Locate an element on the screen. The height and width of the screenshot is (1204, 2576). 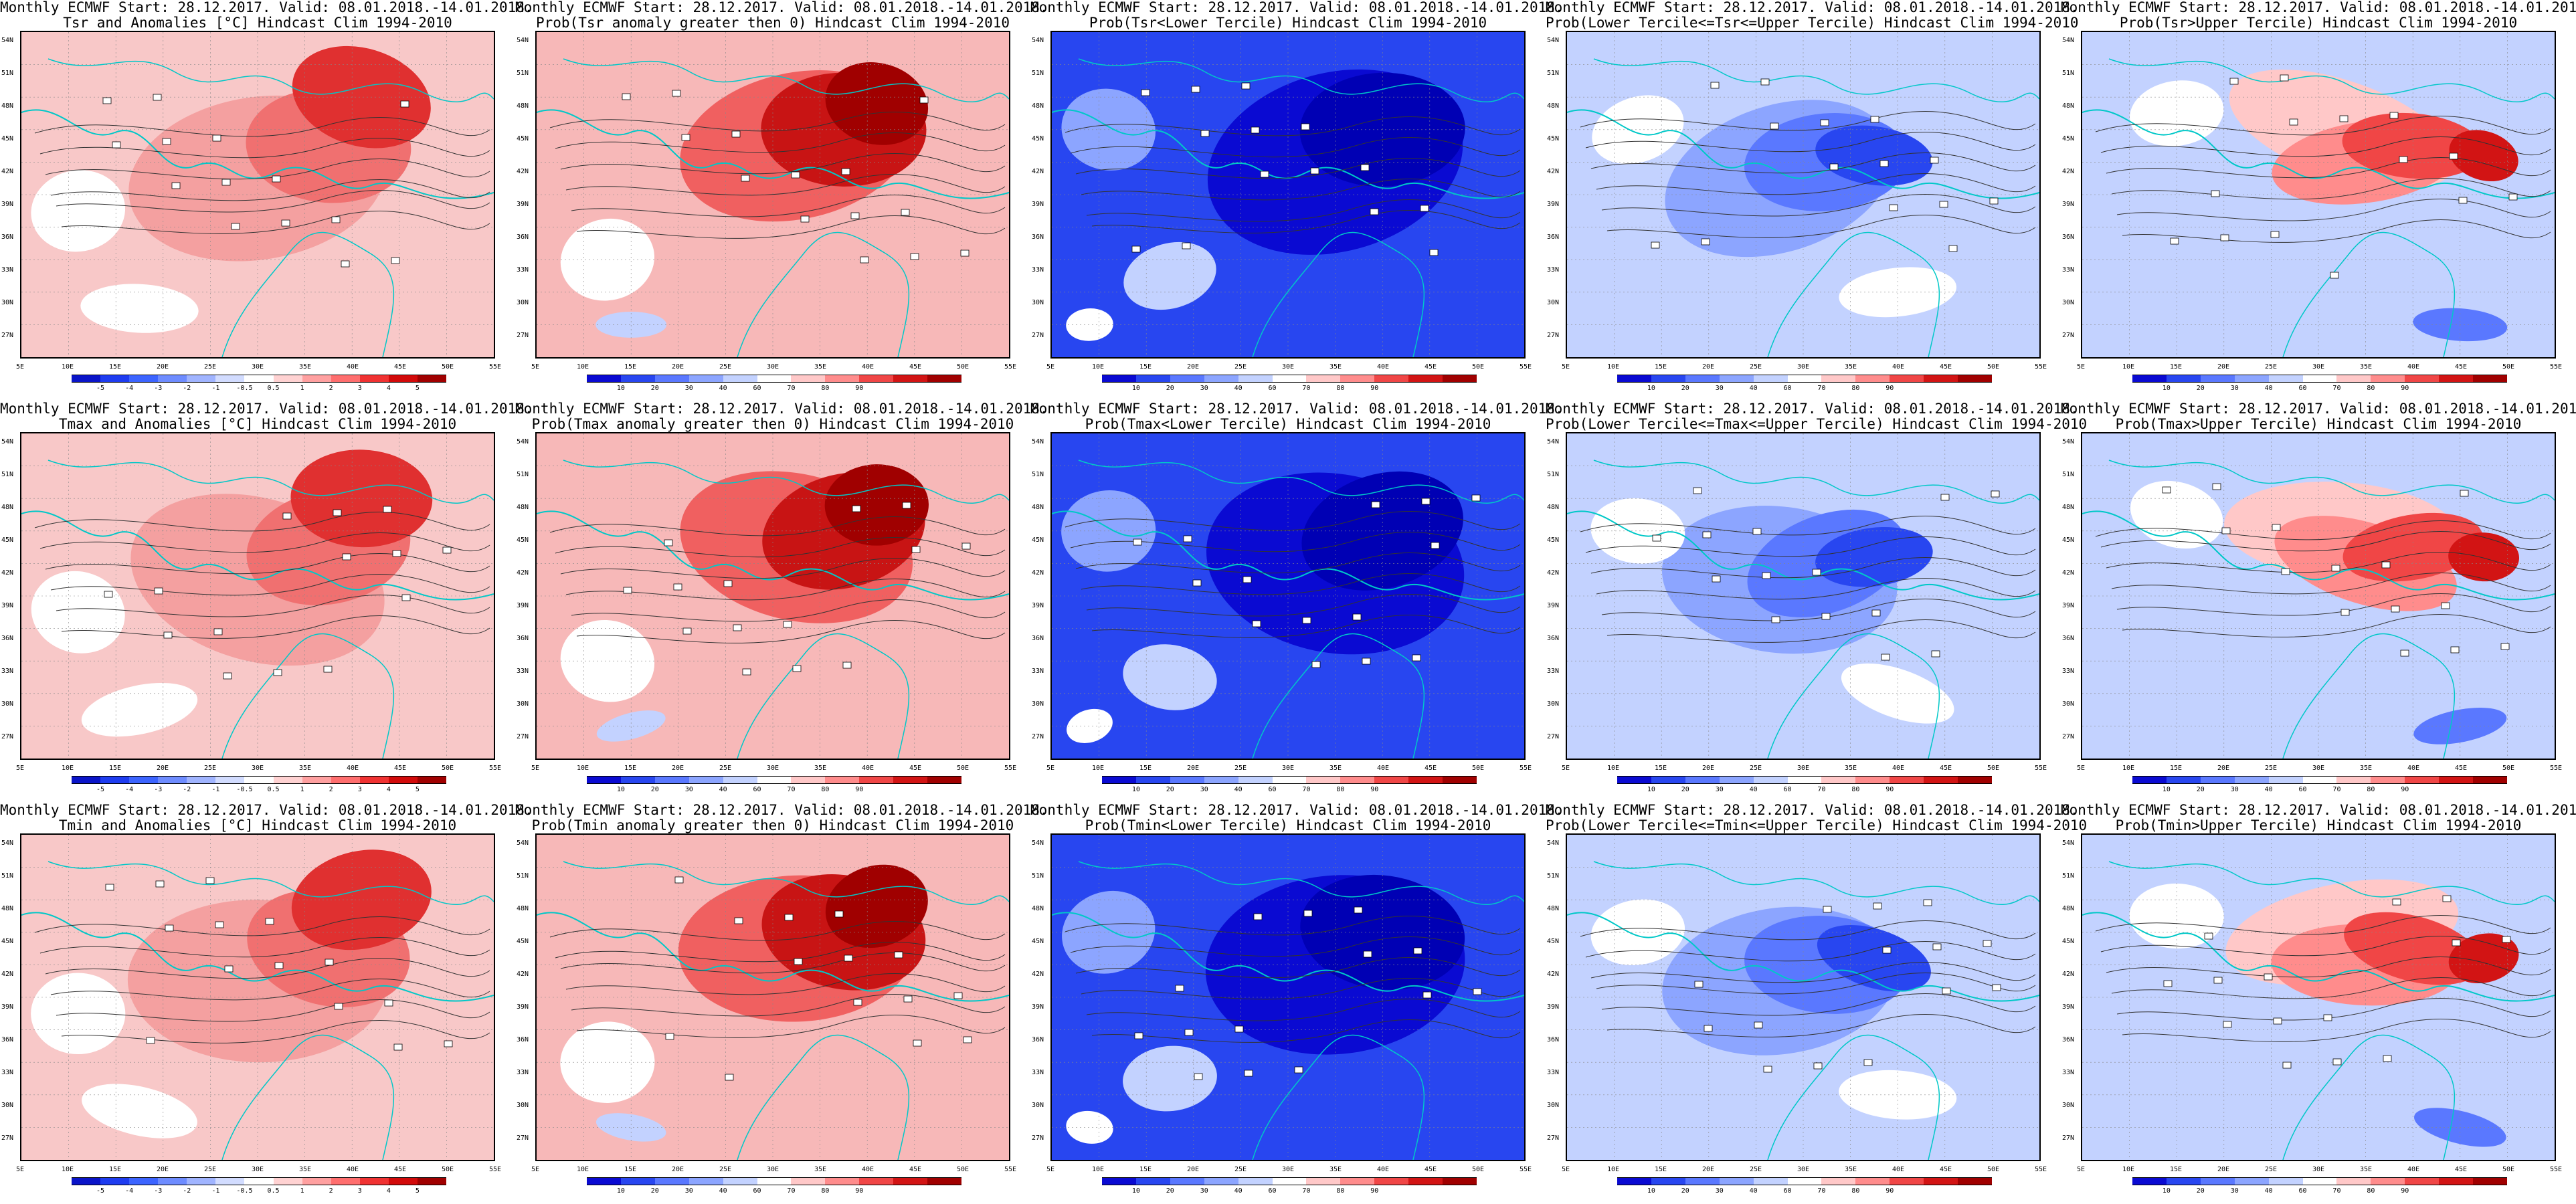
longitude-label: 15E is located at coordinates (1660, 1169).